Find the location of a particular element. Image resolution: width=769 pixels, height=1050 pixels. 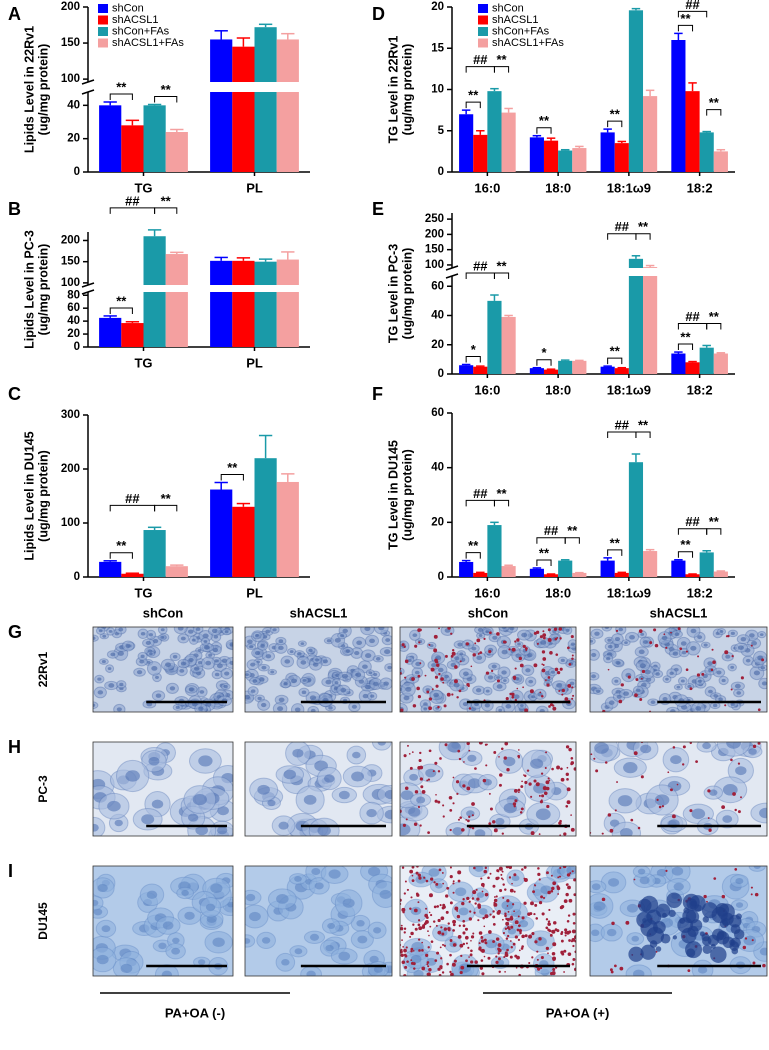

y-axis-label: Lipids Level in 22Rv1 is located at coordinates (29, 89).